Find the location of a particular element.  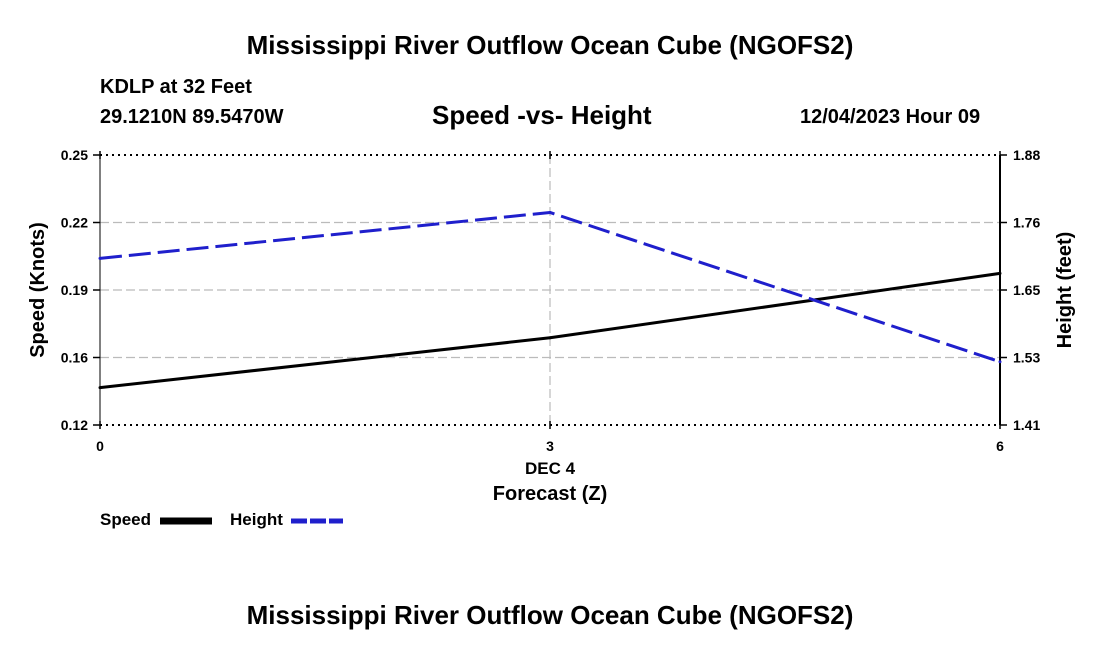

y-left-tick-label: 0.25 is located at coordinates (74, 155).